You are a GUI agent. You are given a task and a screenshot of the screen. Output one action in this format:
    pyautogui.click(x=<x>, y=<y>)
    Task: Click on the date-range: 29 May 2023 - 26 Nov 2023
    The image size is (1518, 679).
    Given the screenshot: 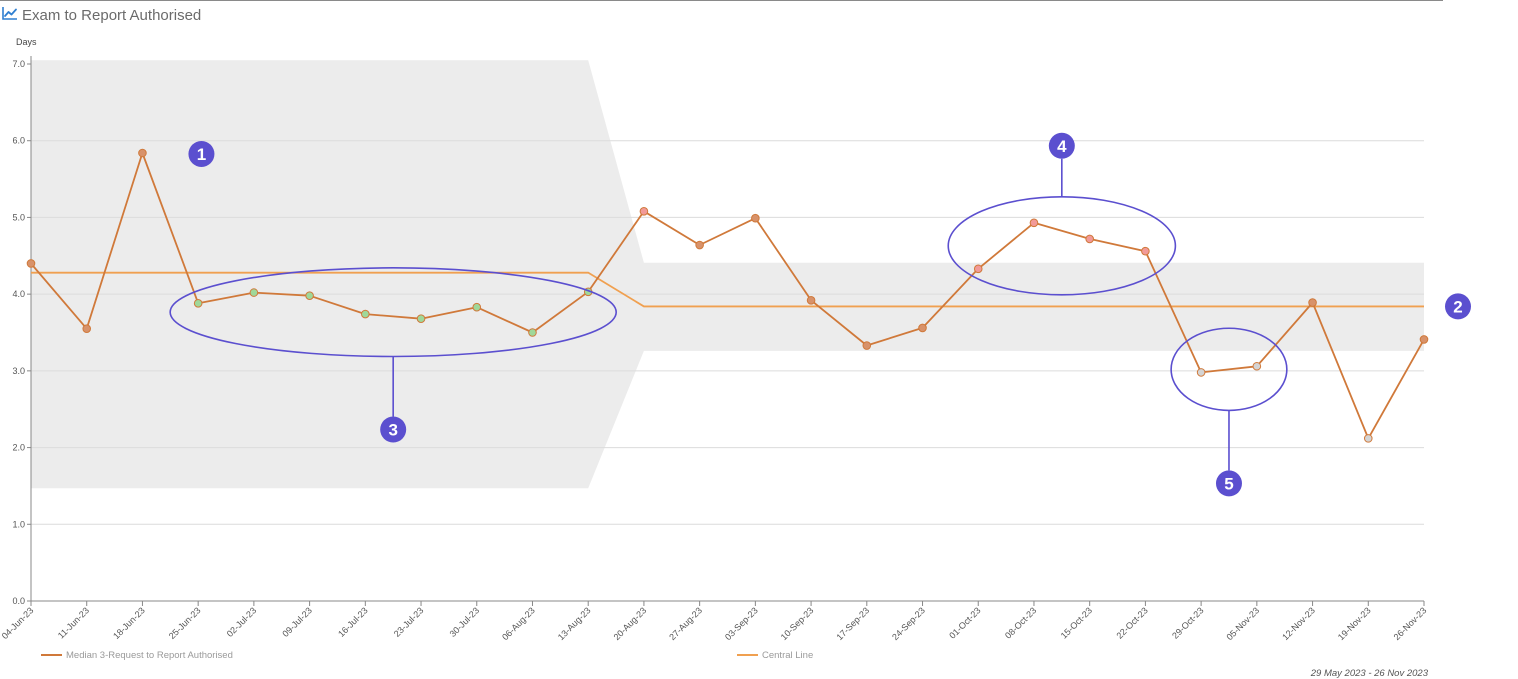 What is the action you would take?
    pyautogui.click(x=1369, y=673)
    